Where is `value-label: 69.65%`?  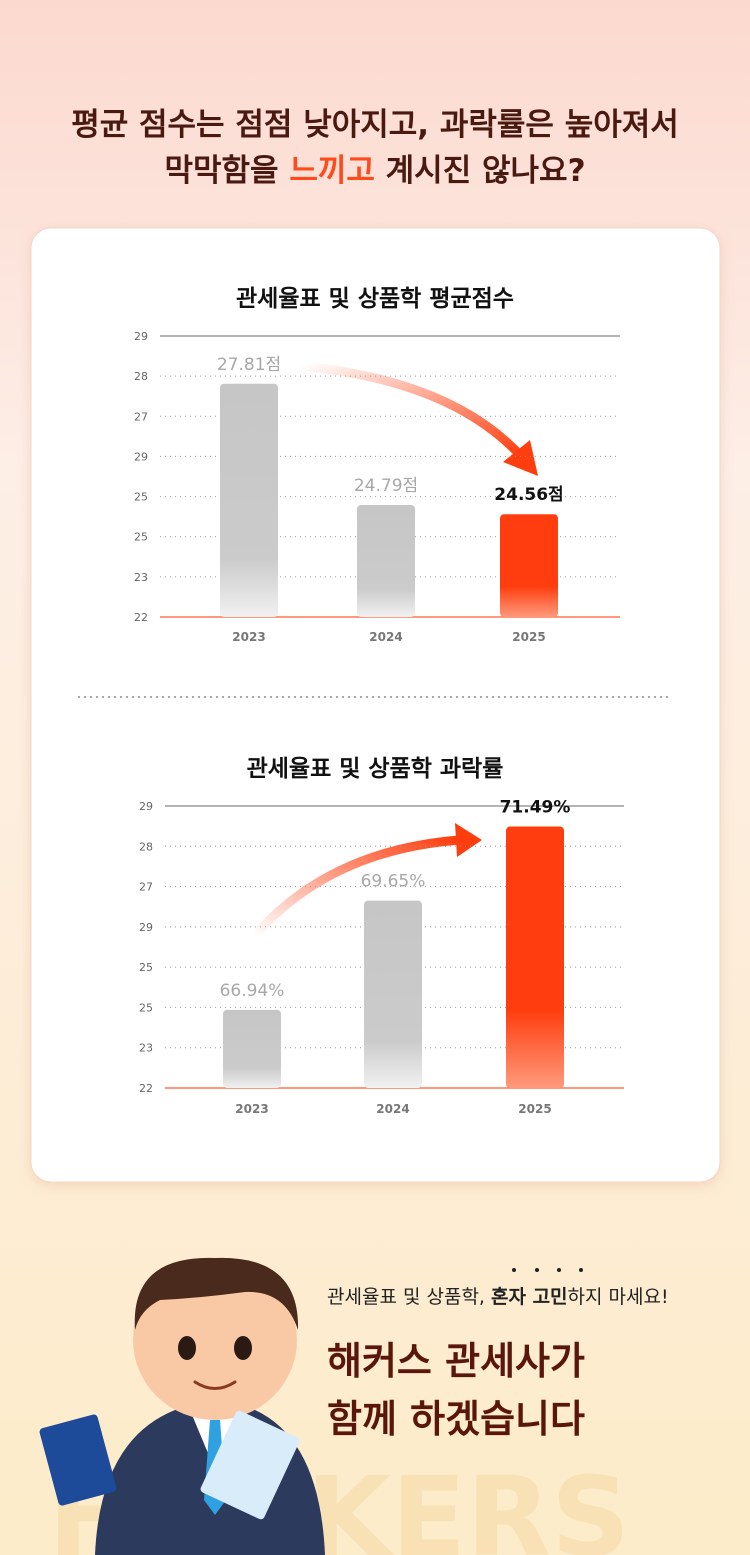 value-label: 69.65% is located at coordinates (393, 882).